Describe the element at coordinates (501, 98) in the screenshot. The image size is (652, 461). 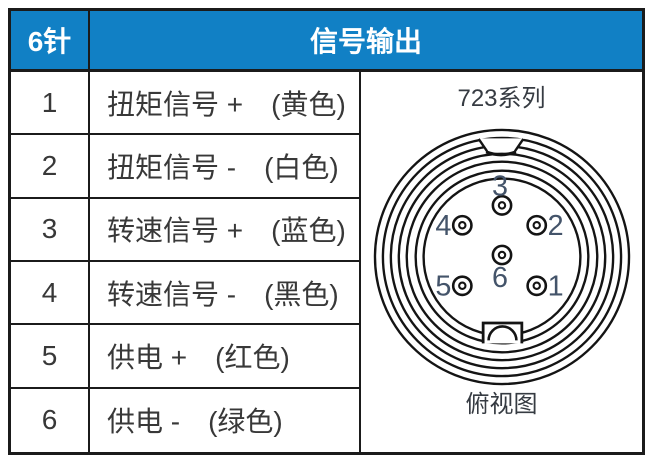
I see `series-title: 723系列` at that location.